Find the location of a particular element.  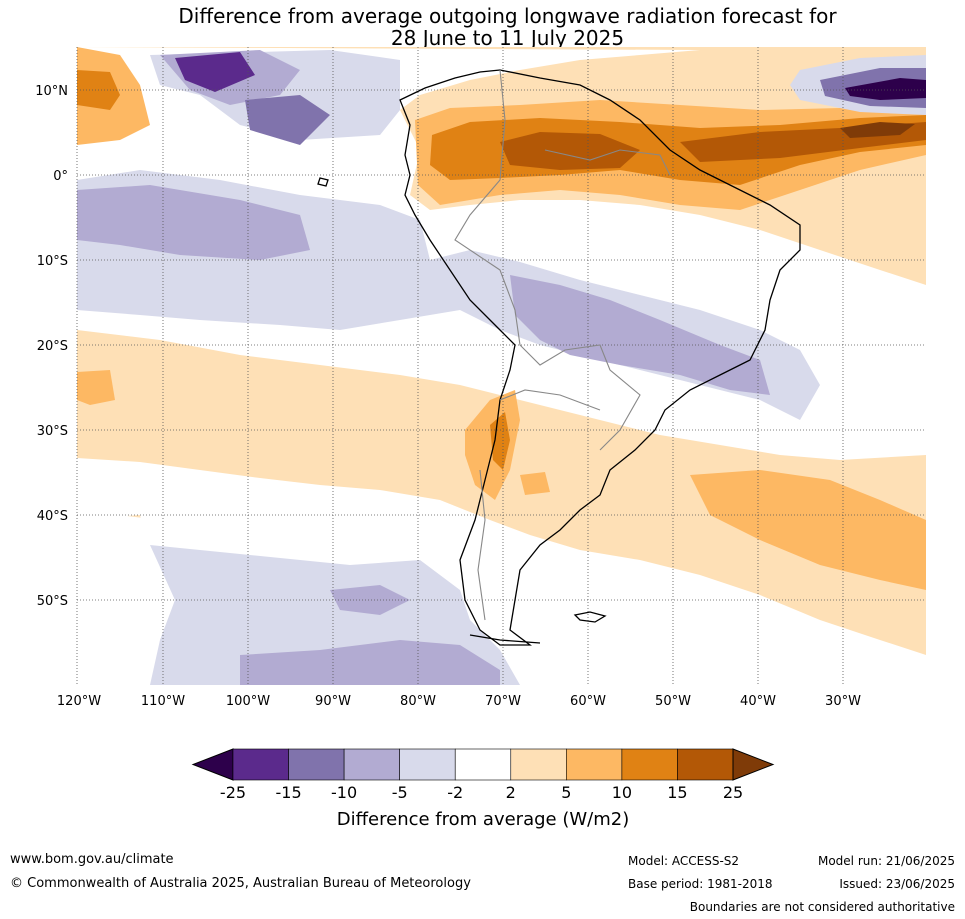

colorbar-tick-label: -15 is located at coordinates (288, 792).